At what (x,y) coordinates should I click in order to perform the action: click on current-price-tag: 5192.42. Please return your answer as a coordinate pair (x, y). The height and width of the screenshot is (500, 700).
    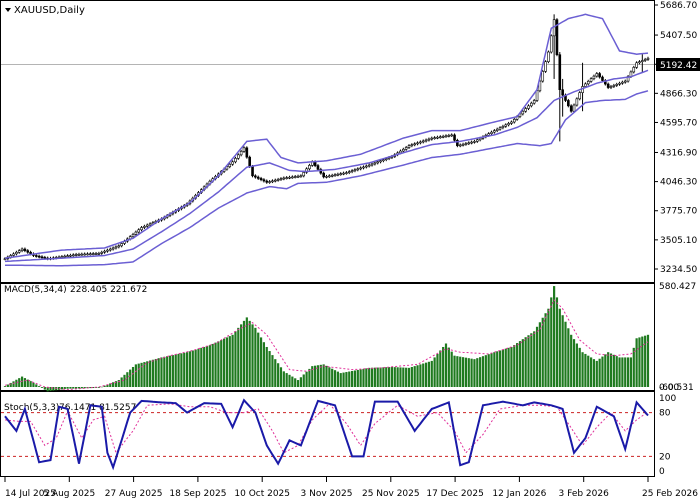
    Looking at the image, I should click on (678, 64).